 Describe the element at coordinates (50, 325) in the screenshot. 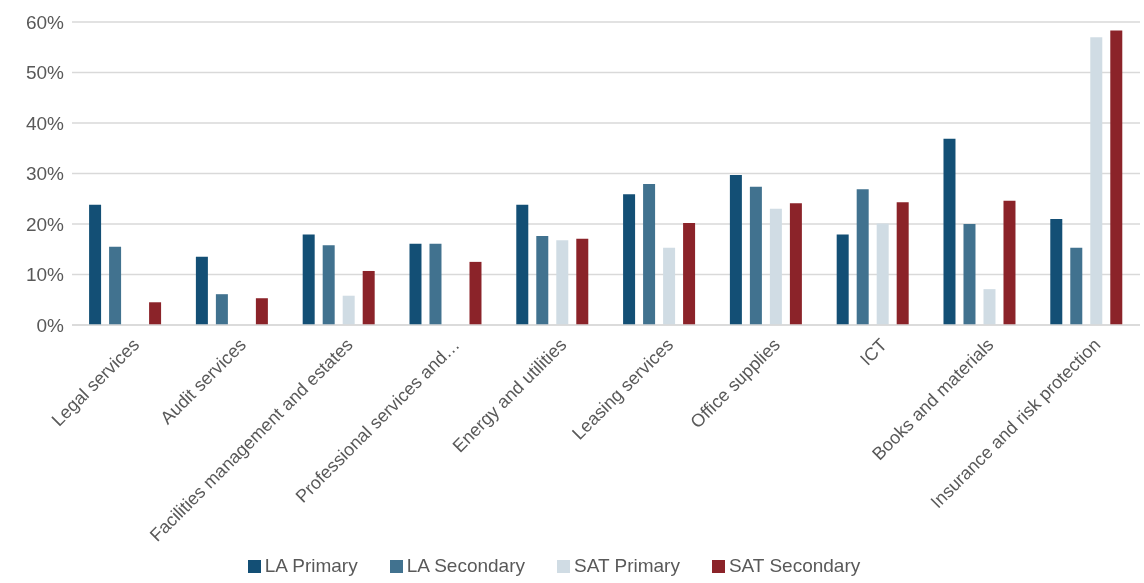

I see `y-tick-label: 0%` at that location.